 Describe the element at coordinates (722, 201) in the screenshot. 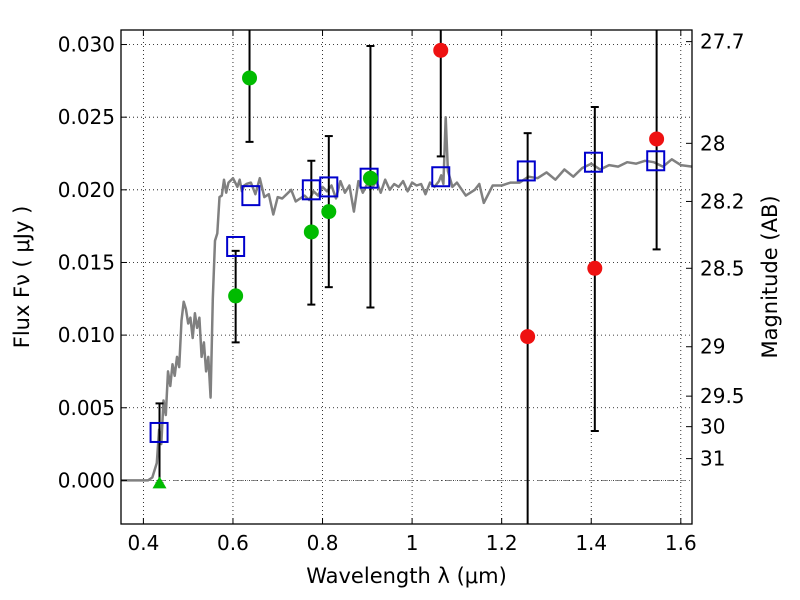

I see `y2-tick-label: 28.2` at that location.